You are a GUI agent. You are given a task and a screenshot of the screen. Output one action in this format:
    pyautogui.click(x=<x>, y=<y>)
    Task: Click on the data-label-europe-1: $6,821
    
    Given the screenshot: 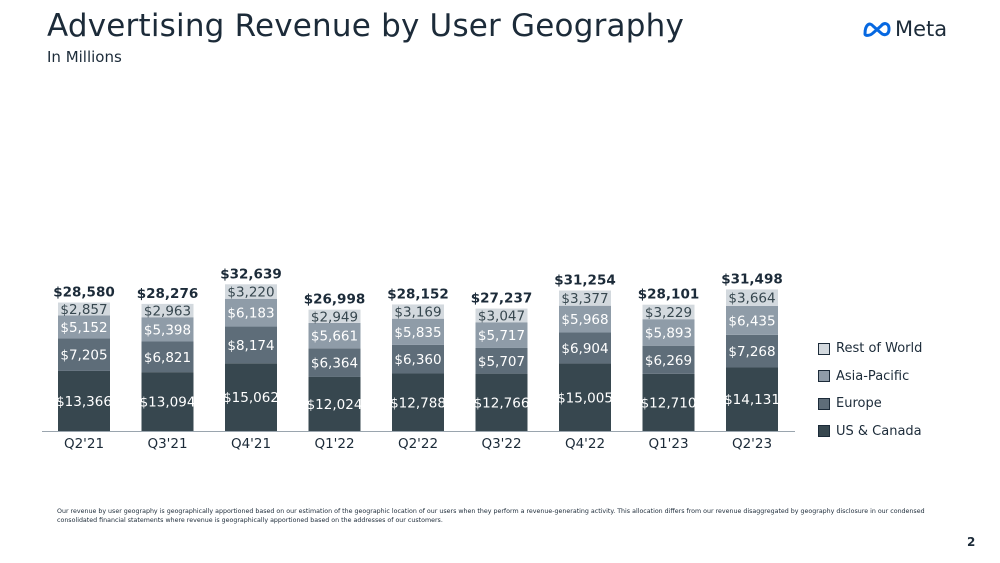 What is the action you would take?
    pyautogui.click(x=167, y=358)
    